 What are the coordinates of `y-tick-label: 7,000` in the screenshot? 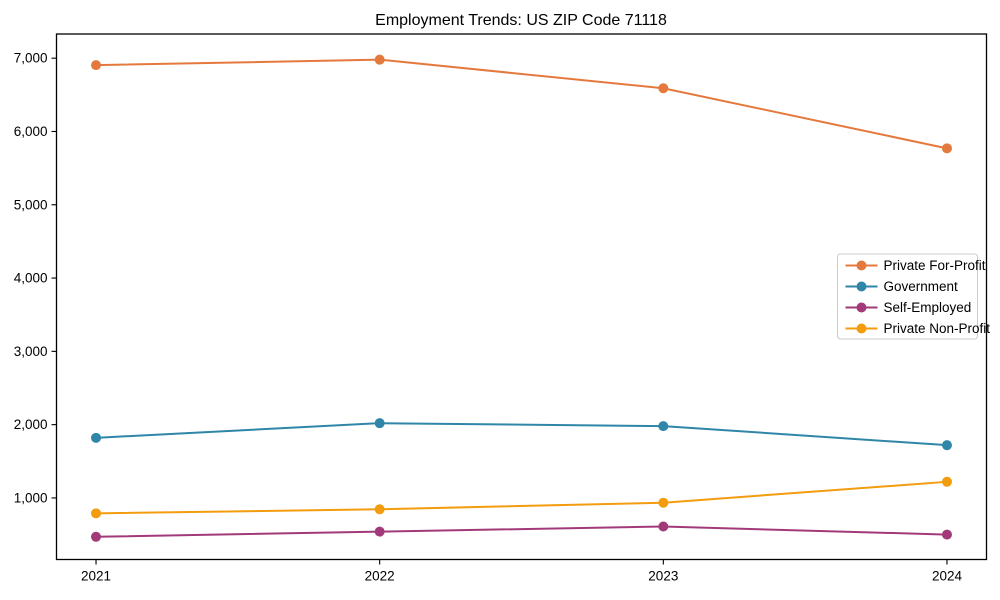 It's located at (31, 58).